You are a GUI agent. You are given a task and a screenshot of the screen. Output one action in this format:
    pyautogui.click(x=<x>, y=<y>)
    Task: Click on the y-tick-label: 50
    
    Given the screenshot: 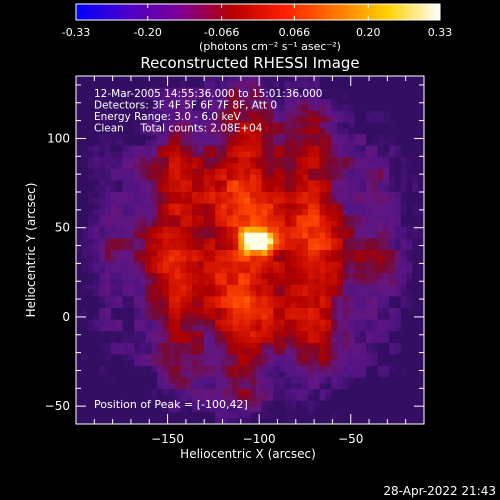 What is the action you would take?
    pyautogui.click(x=62, y=228)
    